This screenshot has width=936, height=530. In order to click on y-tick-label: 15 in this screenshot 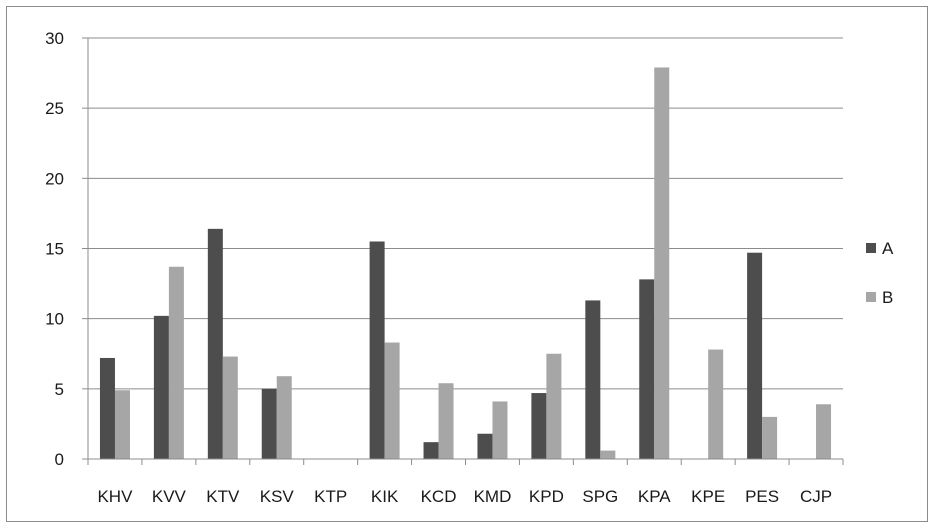, I will do `click(54, 249)`.